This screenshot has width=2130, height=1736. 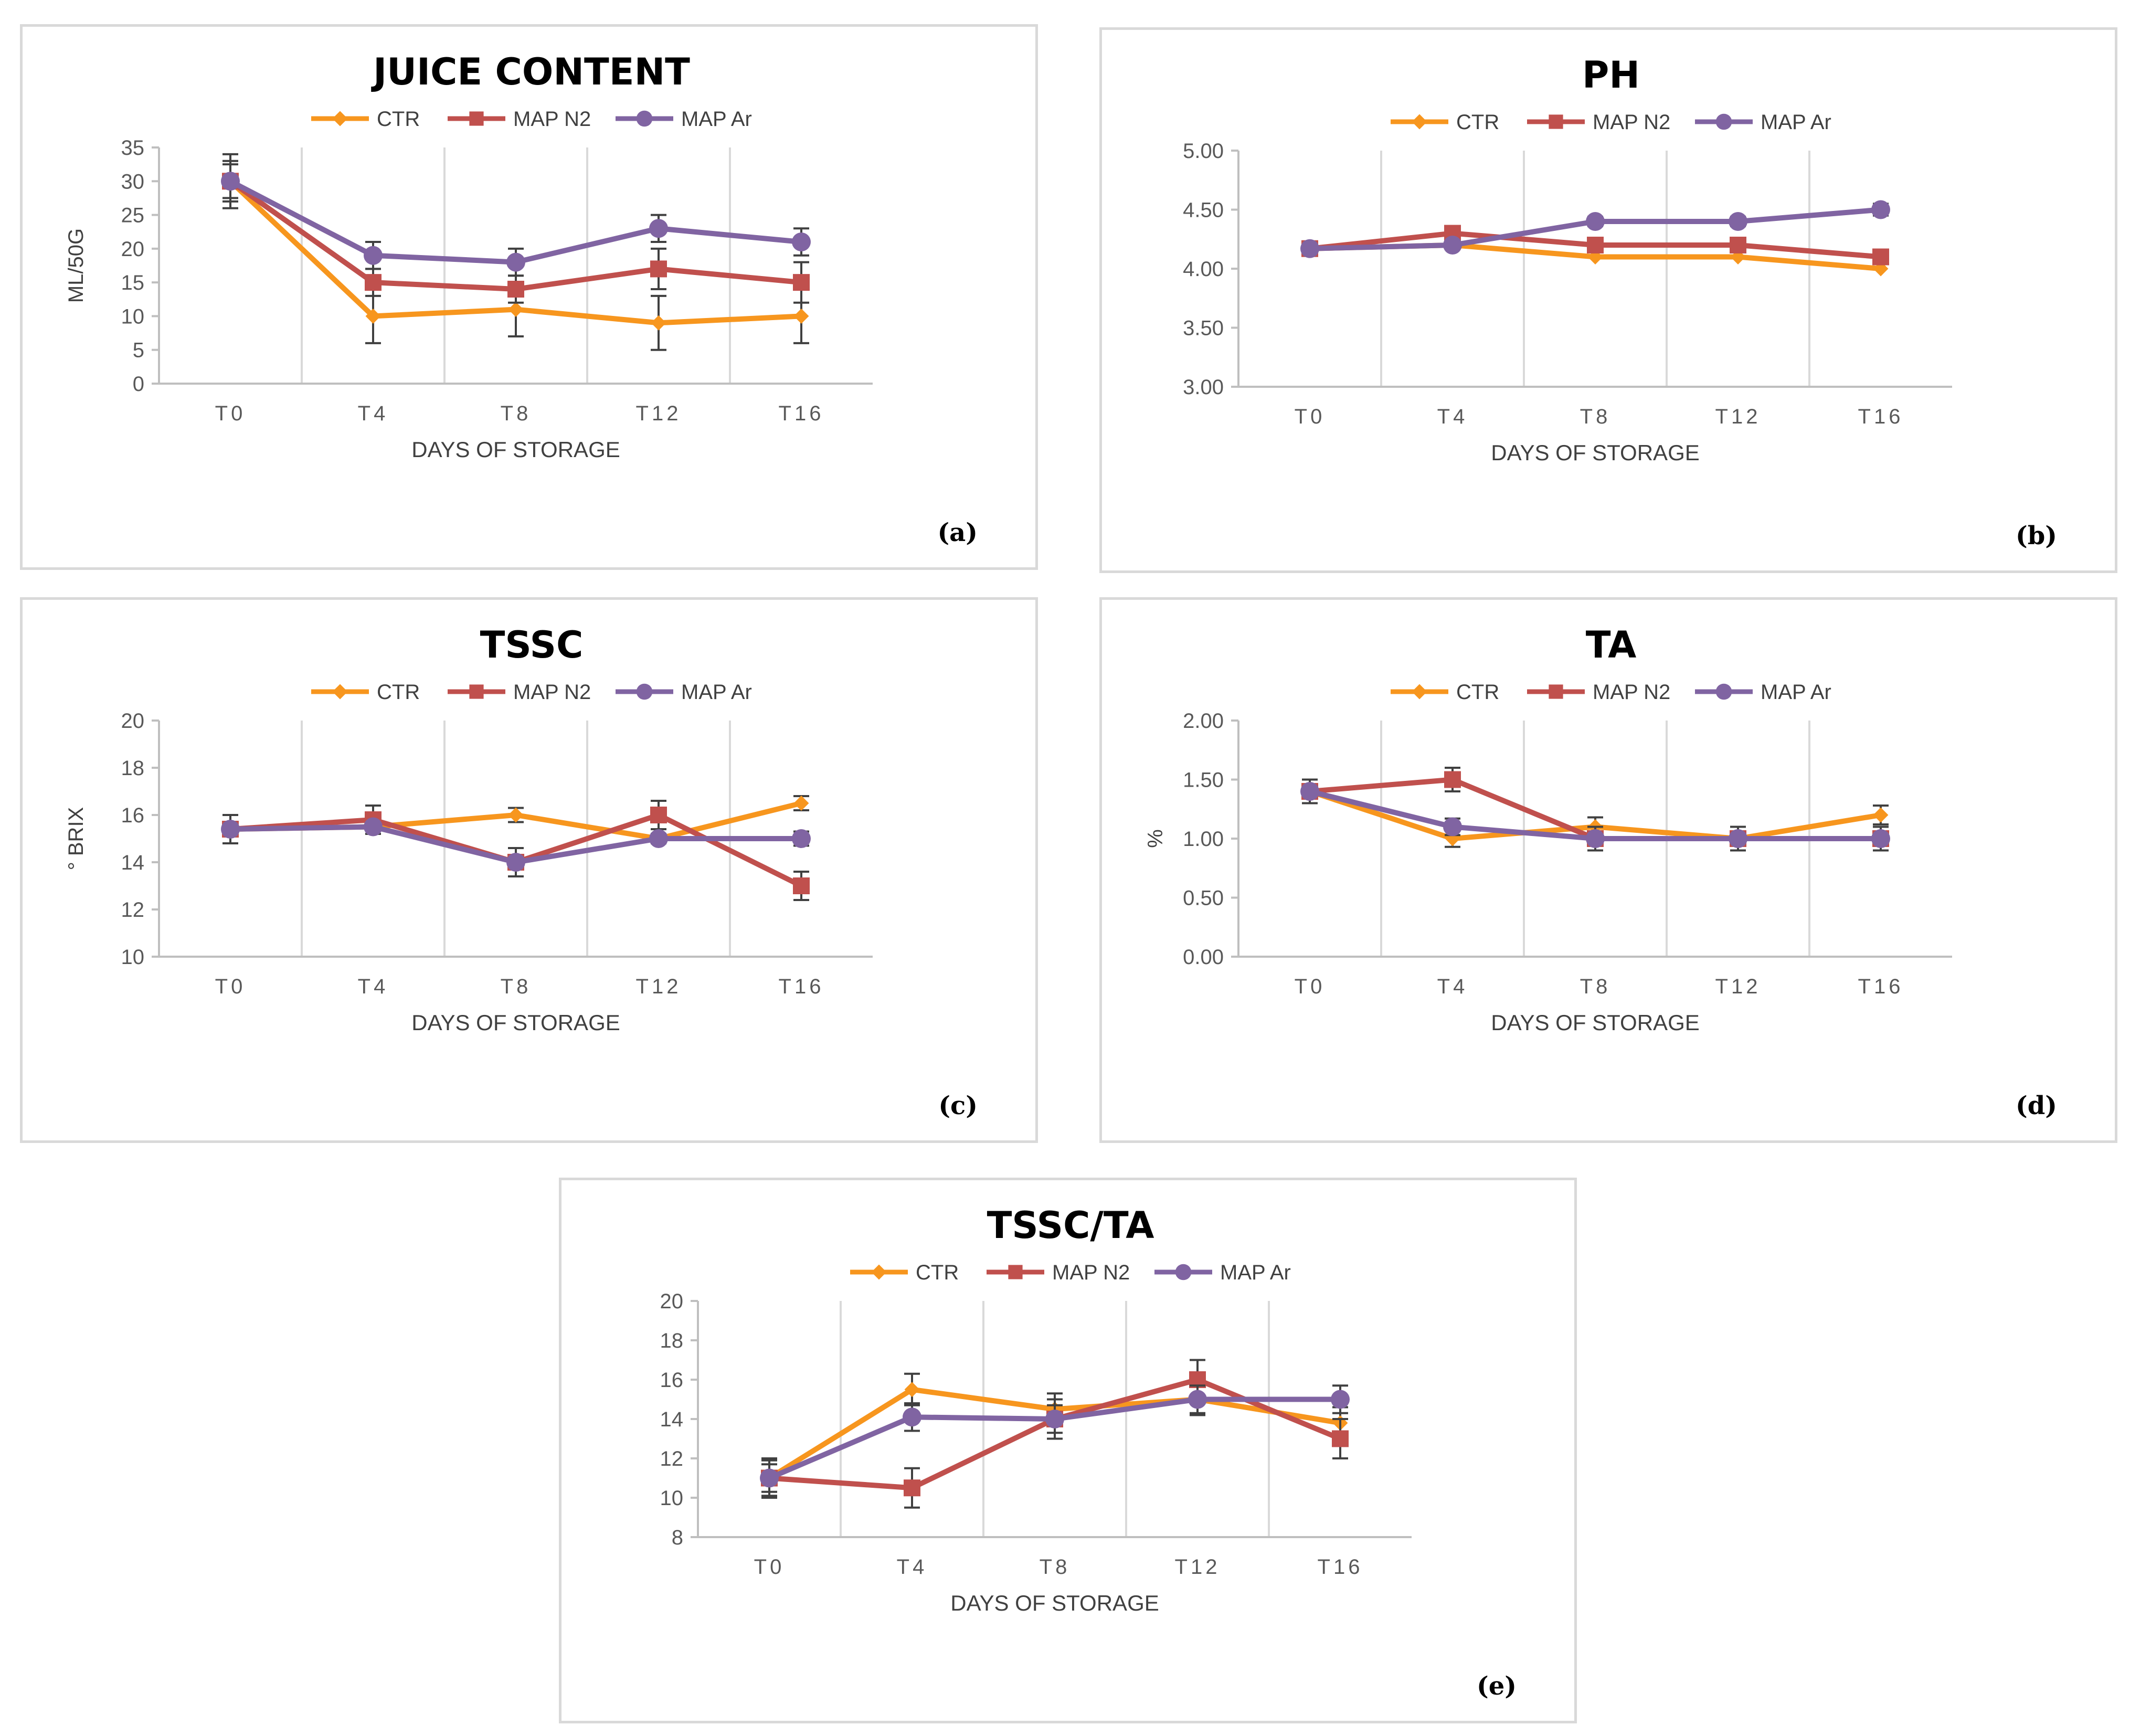 What do you see at coordinates (1203, 151) in the screenshot?
I see `y-tick-label: 5.00` at bounding box center [1203, 151].